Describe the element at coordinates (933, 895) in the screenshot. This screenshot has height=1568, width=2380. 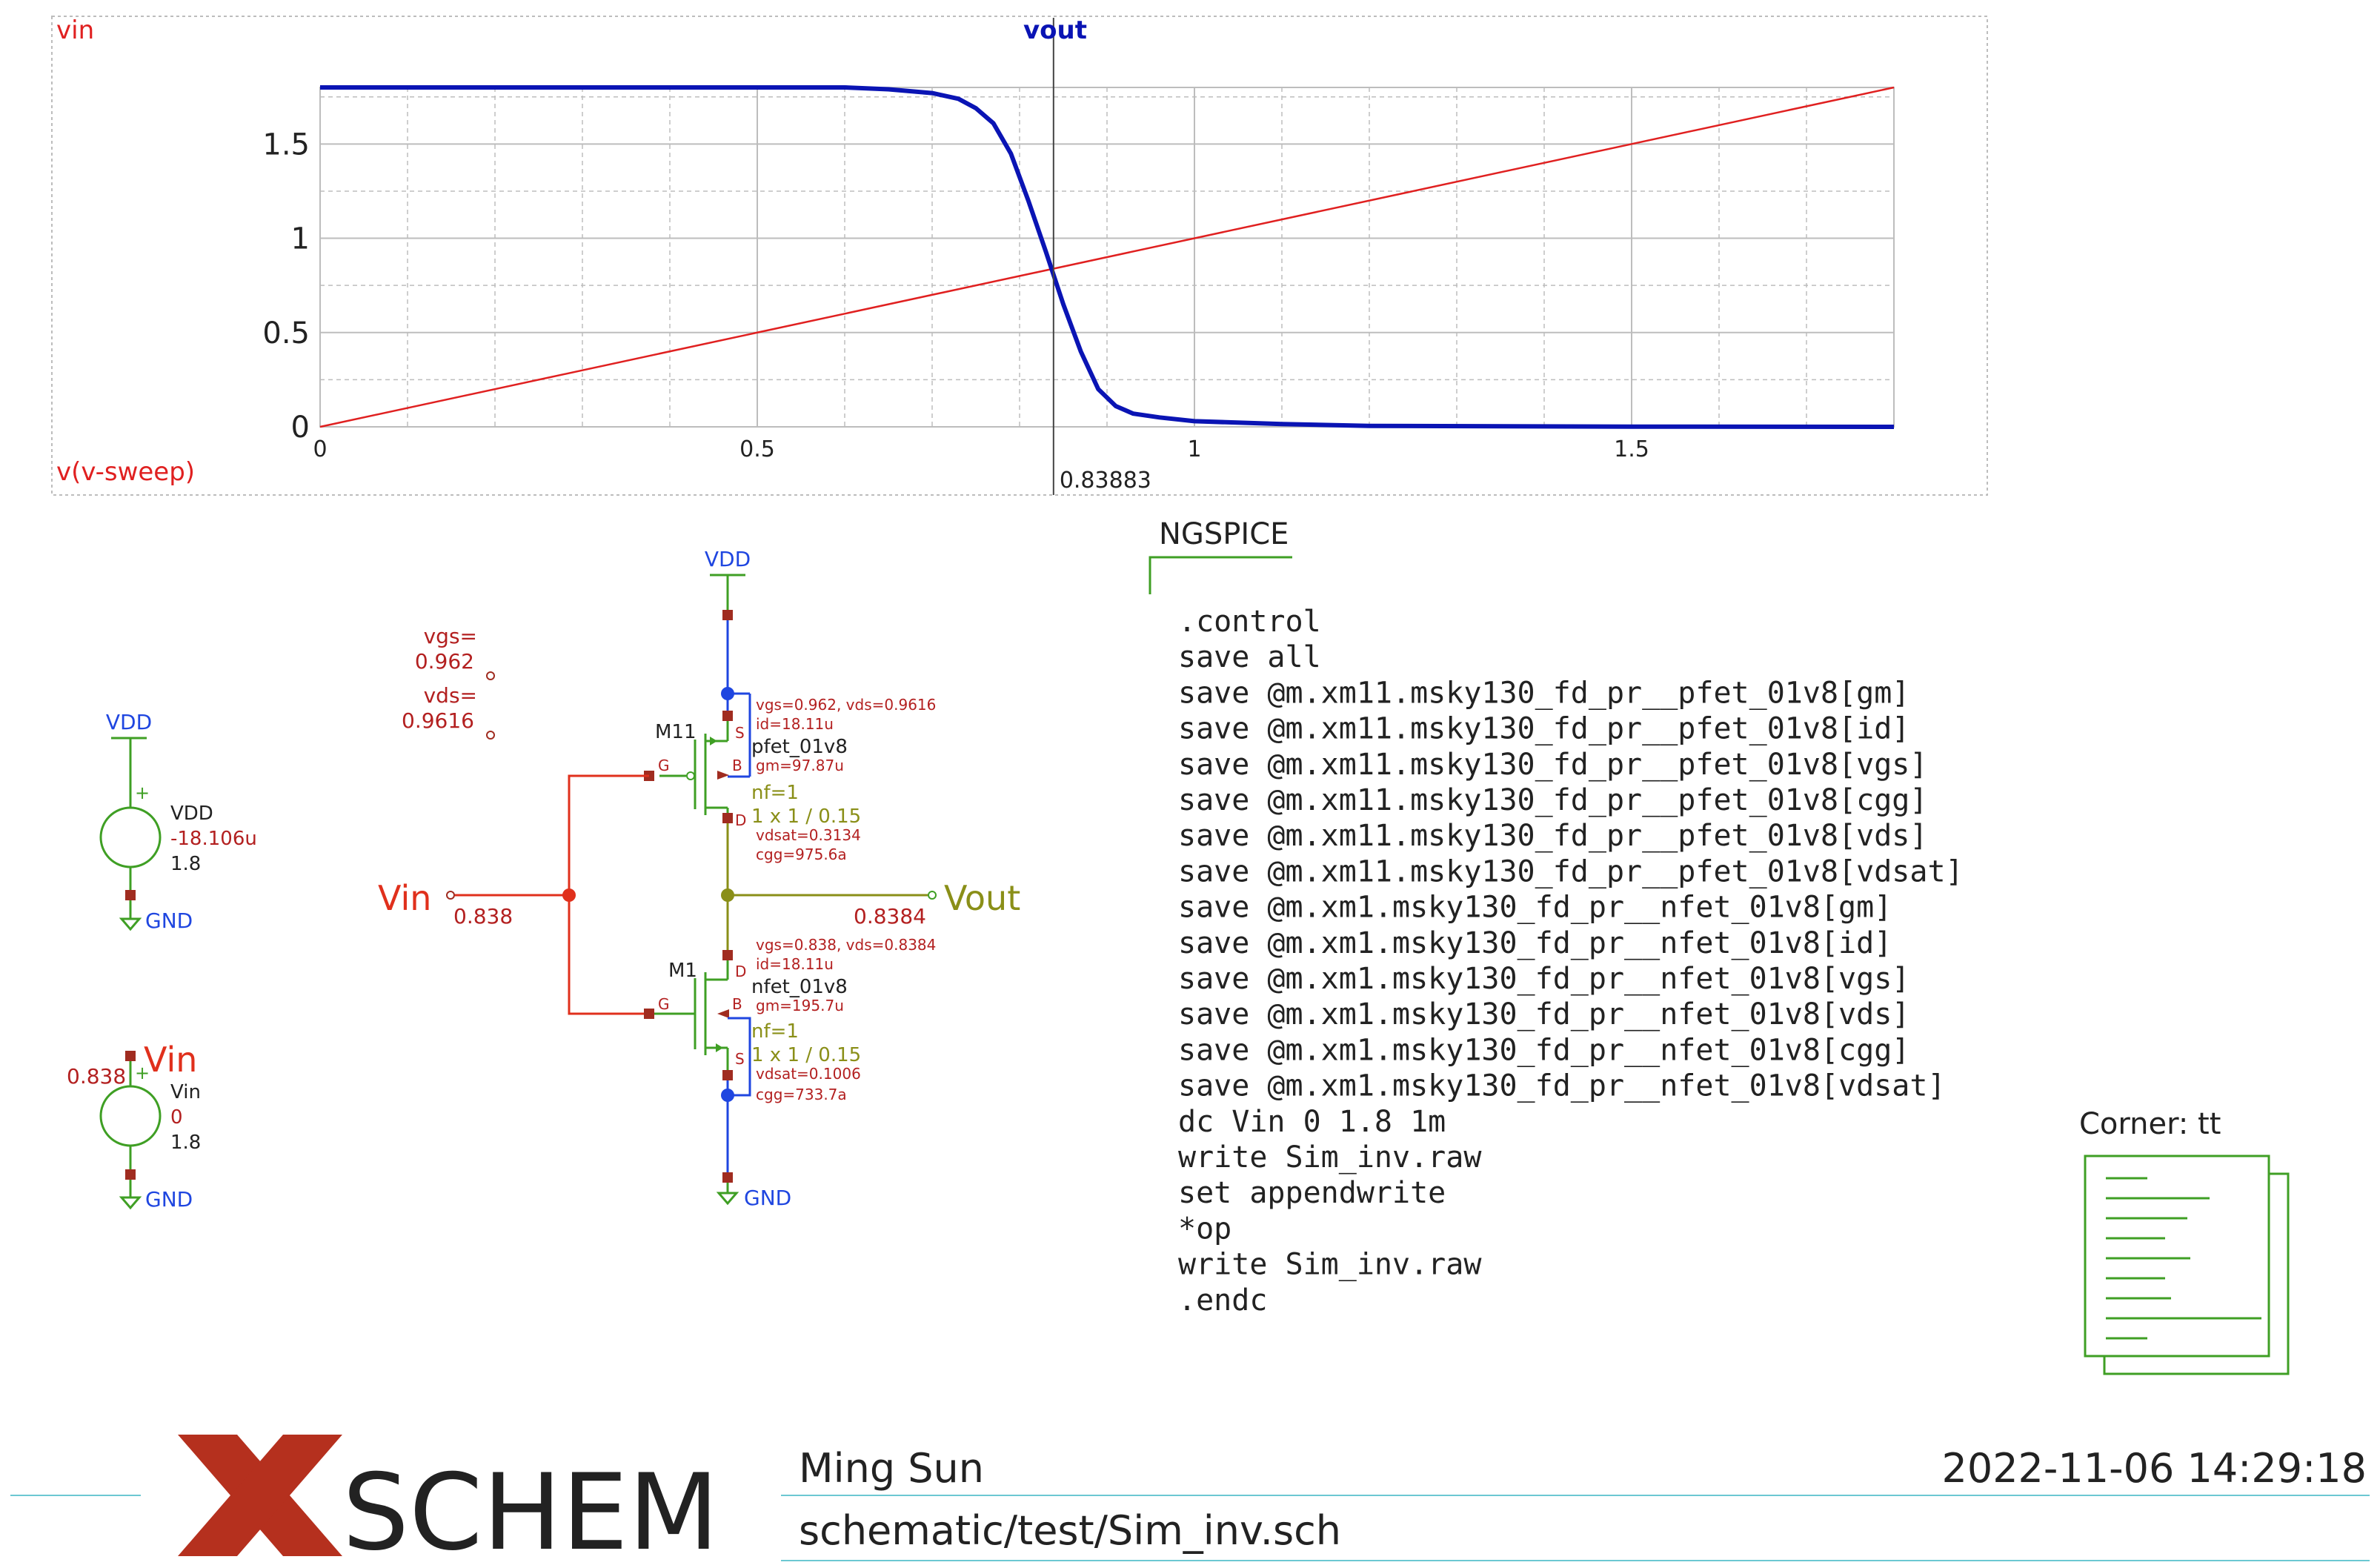
I see `vout-pin-circle` at that location.